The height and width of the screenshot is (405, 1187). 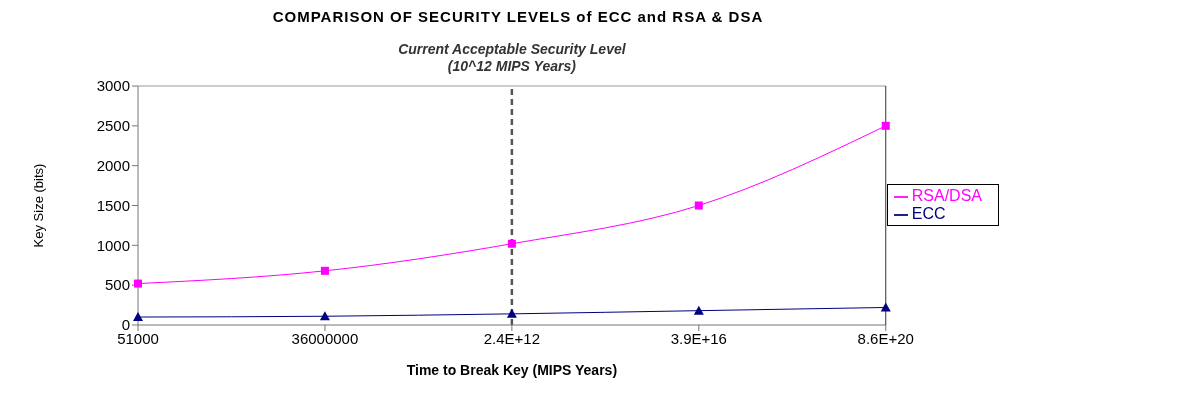 I want to click on chart-title: COMPARISON OF SECURITY LEVELS of ECC and RSA & DSA, so click(x=518, y=16).